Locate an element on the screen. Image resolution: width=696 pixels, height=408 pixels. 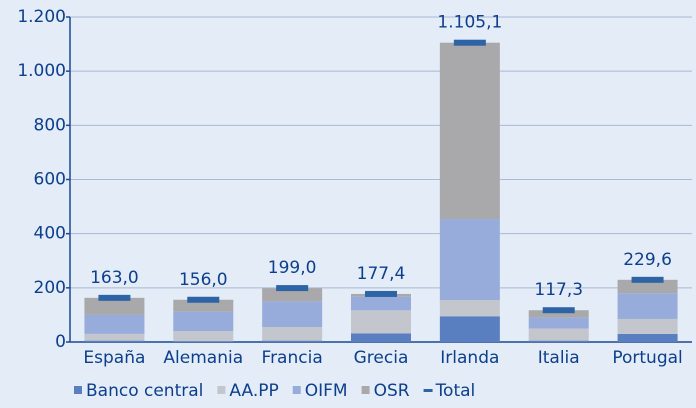
y-tick-label: 1.200 is located at coordinates (41, 17).